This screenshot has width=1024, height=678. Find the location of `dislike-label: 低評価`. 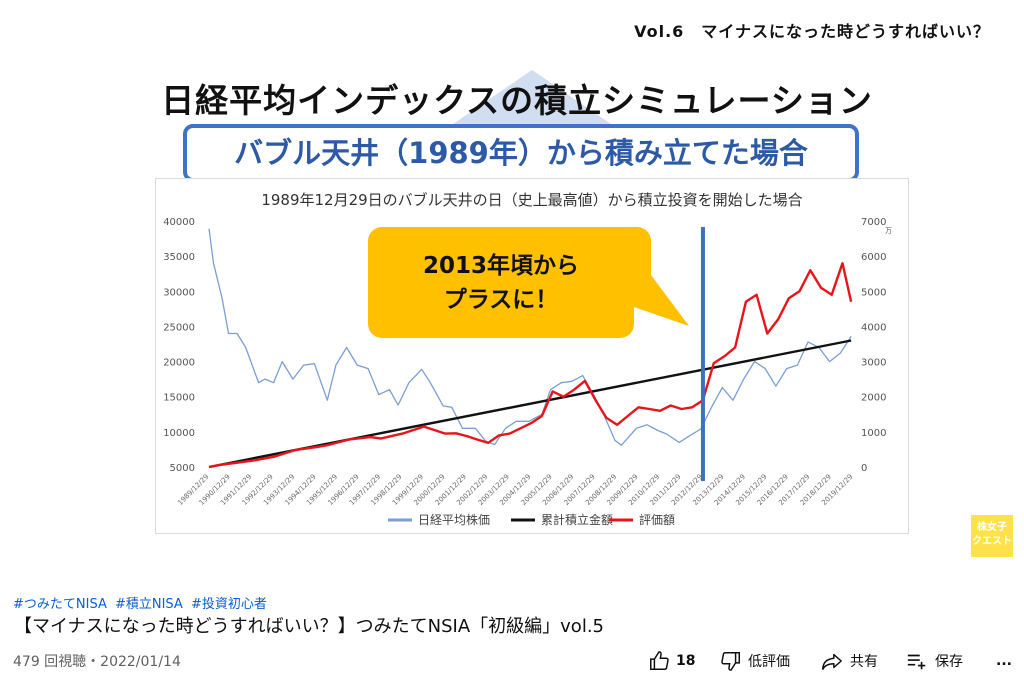

dislike-label: 低評価 is located at coordinates (769, 662).